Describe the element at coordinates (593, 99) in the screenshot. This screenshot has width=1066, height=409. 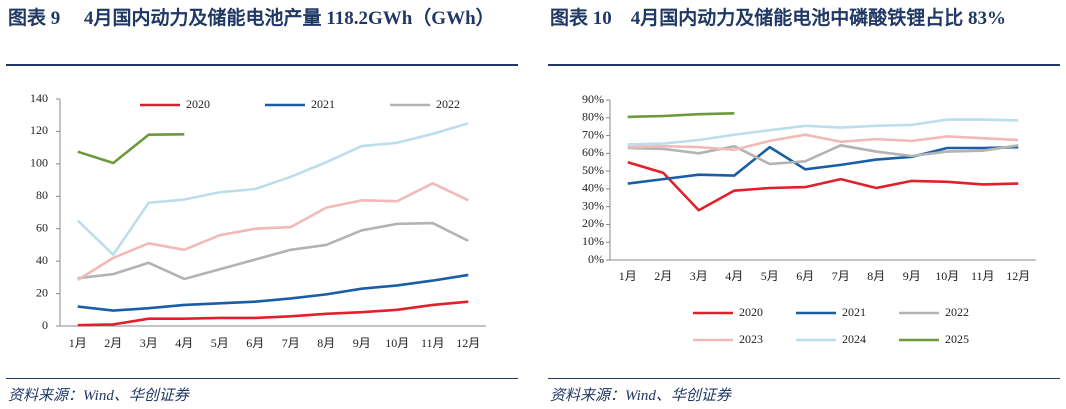
I see `y-tick-label: 90%` at that location.